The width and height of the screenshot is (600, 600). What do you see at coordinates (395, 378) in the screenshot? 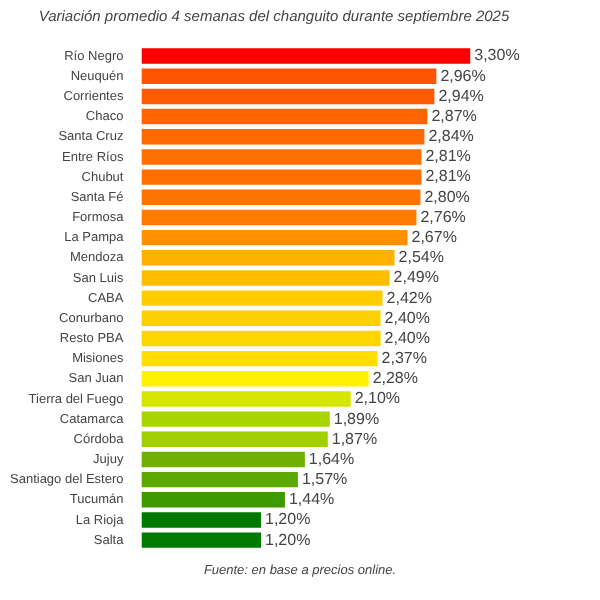
I see `data-label: 2,28%` at bounding box center [395, 378].